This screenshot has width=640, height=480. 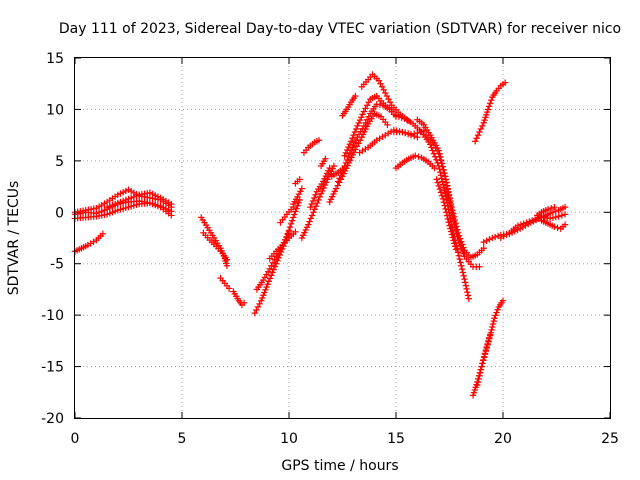 What do you see at coordinates (57, 265) in the screenshot?
I see `y-tick-label: -5` at bounding box center [57, 265].